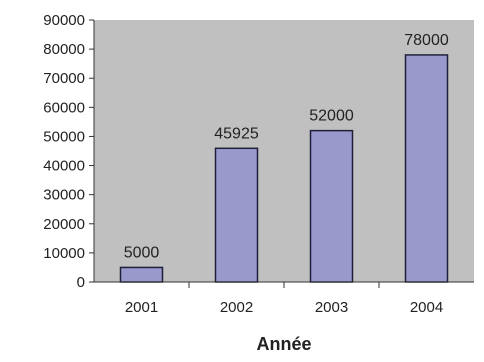 The height and width of the screenshot is (362, 484). What do you see at coordinates (64, 136) in the screenshot?
I see `y-tick-label-50000: 50000` at bounding box center [64, 136].